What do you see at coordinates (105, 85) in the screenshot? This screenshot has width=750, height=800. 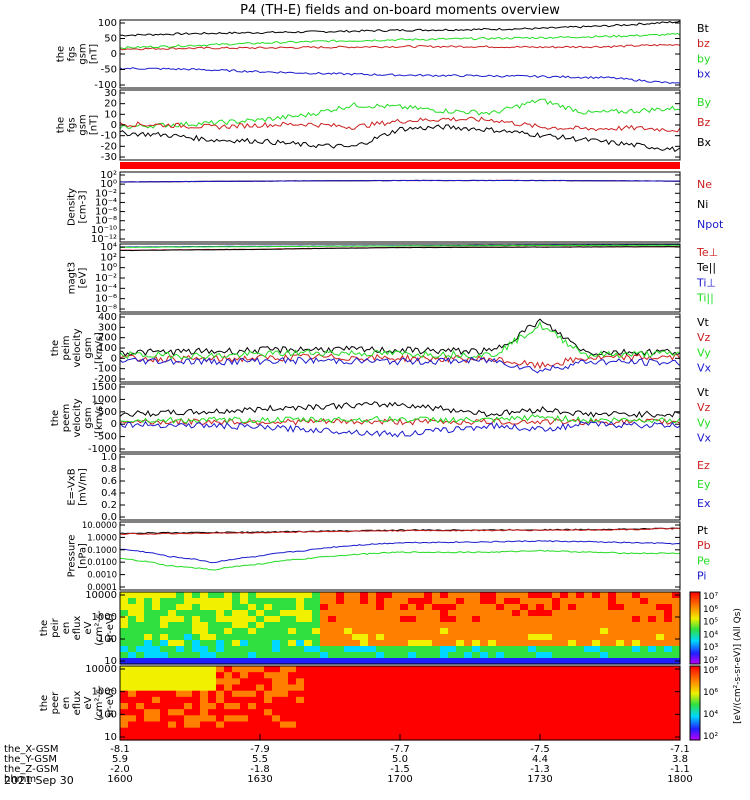 I see `y-tick-label: -100` at bounding box center [105, 85].